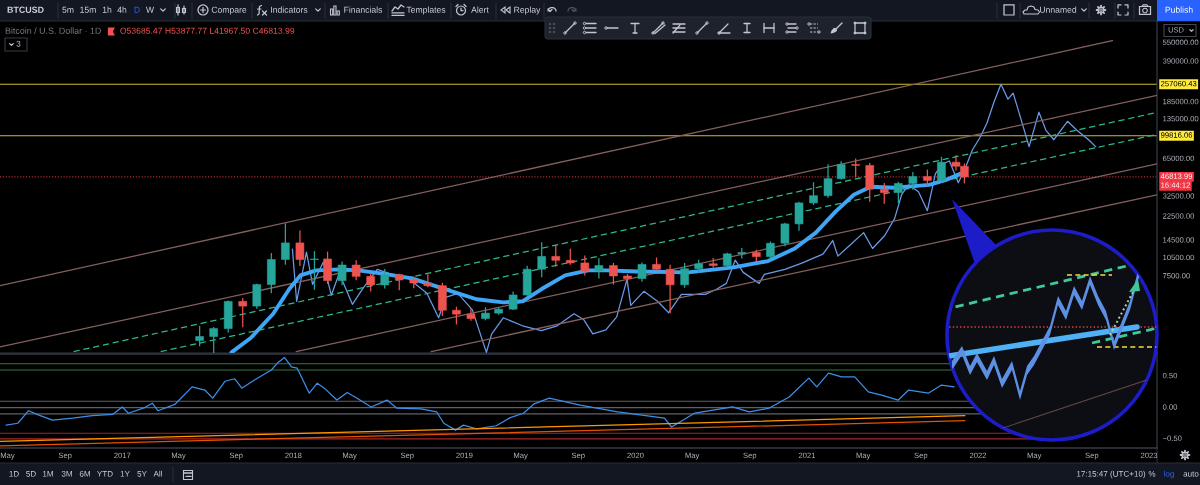 The width and height of the screenshot is (1200, 485). What do you see at coordinates (18, 43) in the screenshot?
I see `annotation: 3` at bounding box center [18, 43].